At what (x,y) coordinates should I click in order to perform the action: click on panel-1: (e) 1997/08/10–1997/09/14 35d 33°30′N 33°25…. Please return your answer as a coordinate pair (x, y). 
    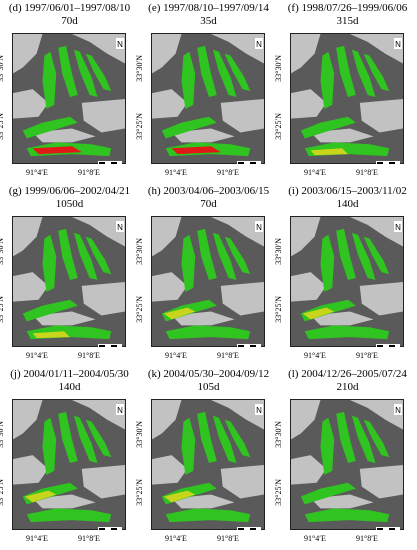
    Looking at the image, I should click on (206, 91).